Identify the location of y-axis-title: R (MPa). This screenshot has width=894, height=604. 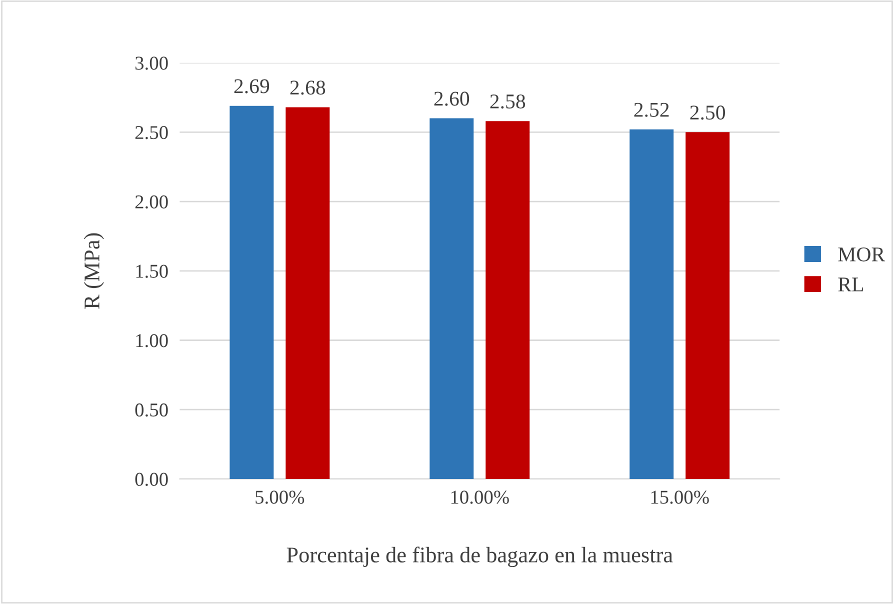
(94, 271).